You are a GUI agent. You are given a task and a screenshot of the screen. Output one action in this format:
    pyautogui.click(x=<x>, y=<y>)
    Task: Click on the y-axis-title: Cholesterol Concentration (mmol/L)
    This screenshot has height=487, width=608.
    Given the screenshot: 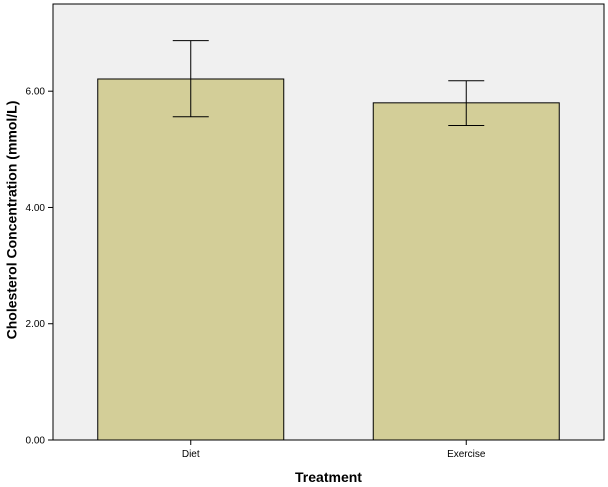 What is the action you would take?
    pyautogui.click(x=12, y=220)
    